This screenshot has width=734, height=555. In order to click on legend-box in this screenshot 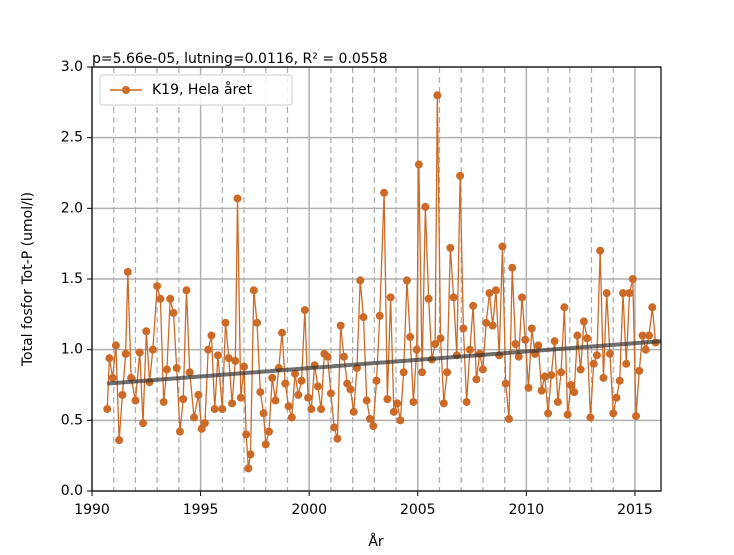, I will do `click(196, 90)`.